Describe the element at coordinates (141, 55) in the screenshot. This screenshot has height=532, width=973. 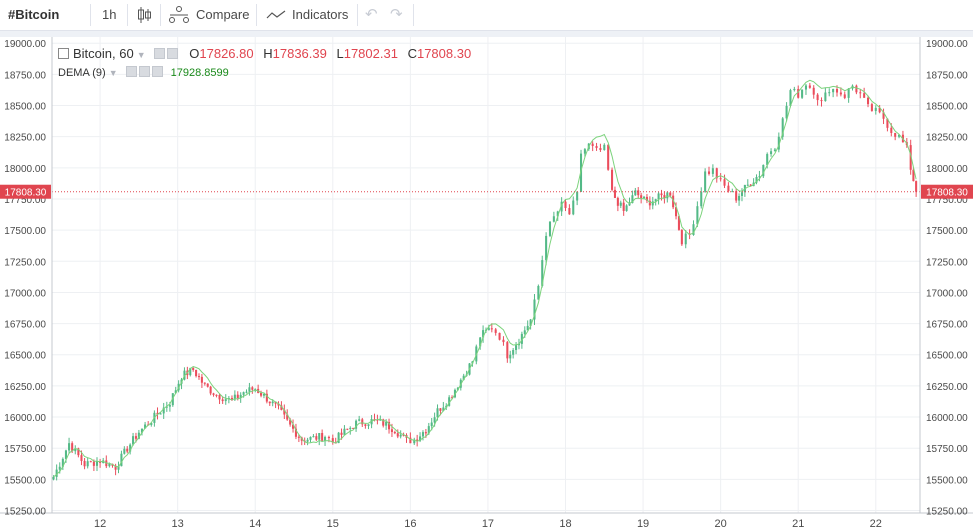
I see `series-menu-chevron-icon: ▼` at that location.